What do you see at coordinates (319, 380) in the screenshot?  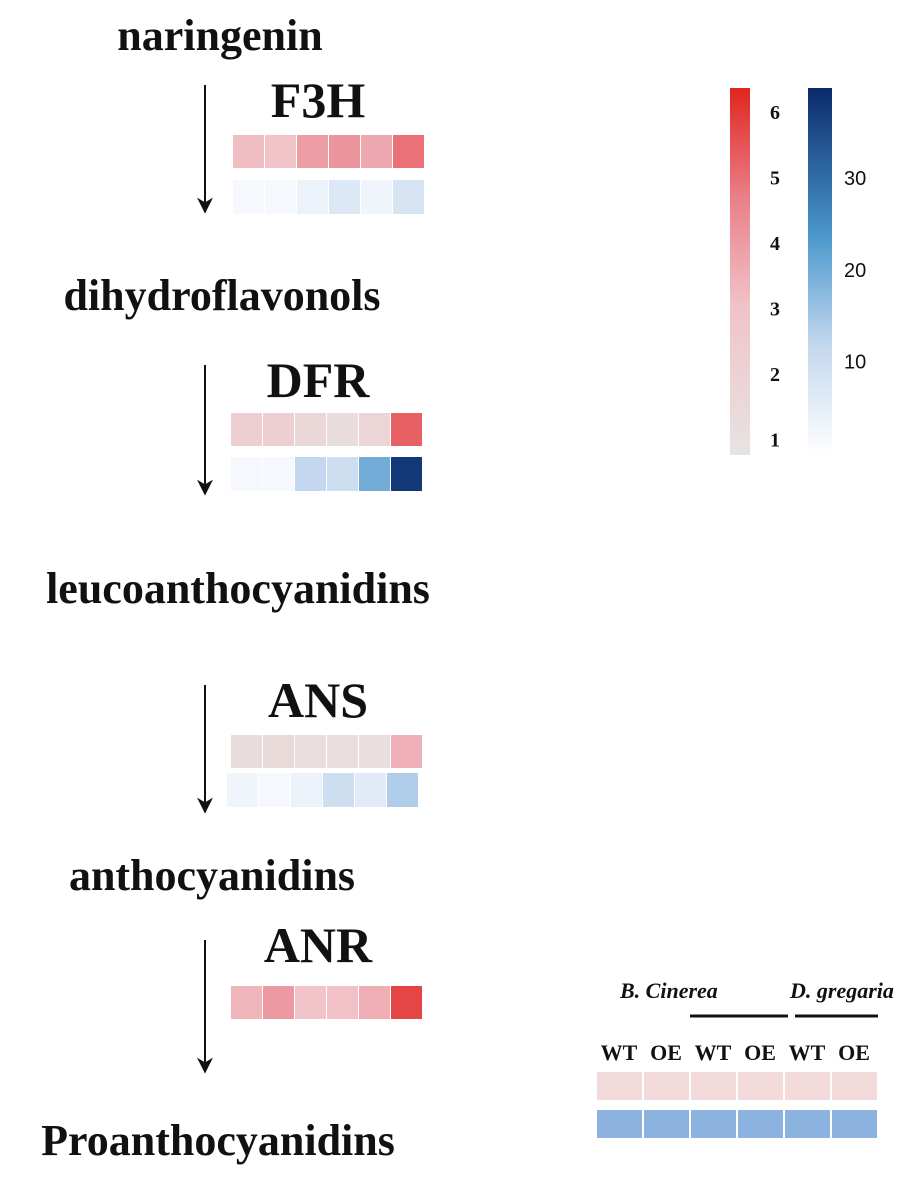 I see `enzyme-label: DFR` at bounding box center [319, 380].